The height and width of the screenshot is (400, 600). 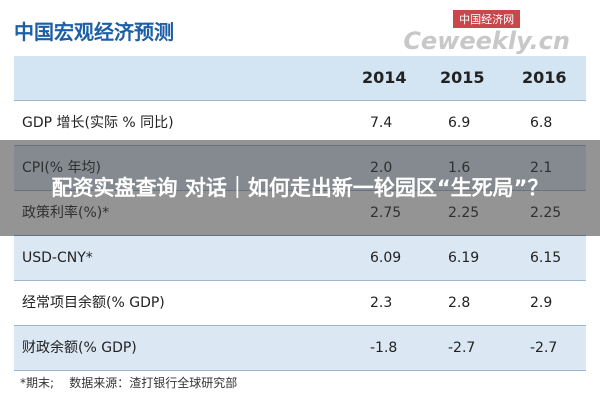 What do you see at coordinates (129, 383) in the screenshot?
I see `footnote: *期末; 数据来源：渣打银行全球研究部` at bounding box center [129, 383].